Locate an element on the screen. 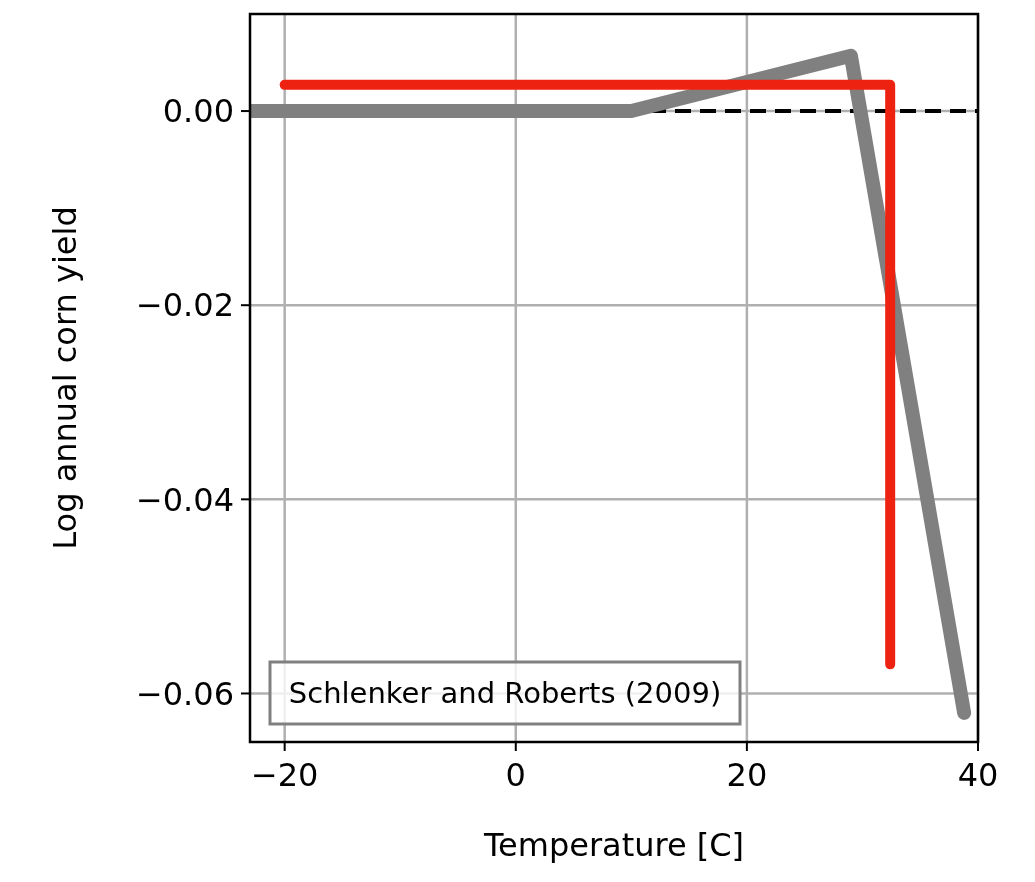 This screenshot has height=882, width=1035. x-tick-label: −20 is located at coordinates (284, 775).